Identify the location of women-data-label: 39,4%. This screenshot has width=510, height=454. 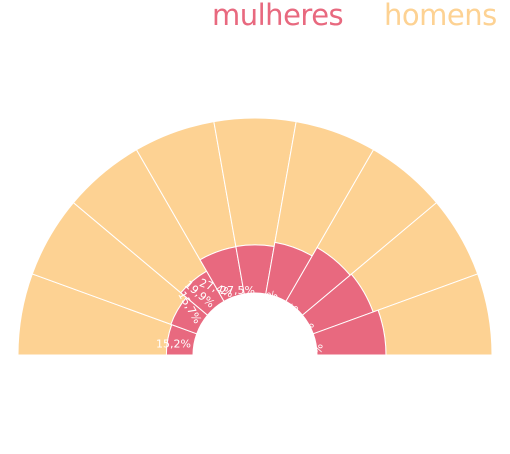
(316, 361).